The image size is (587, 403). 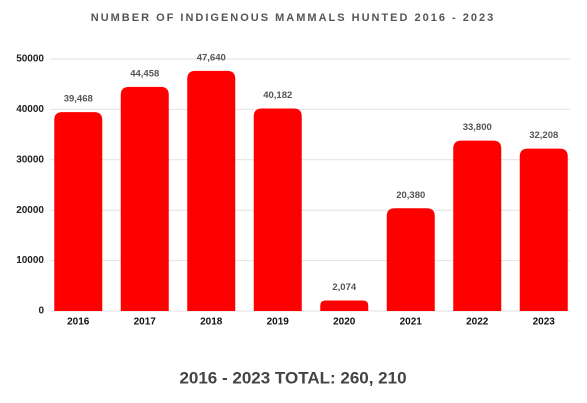 I want to click on y-tick-label: 0, so click(x=41, y=311).